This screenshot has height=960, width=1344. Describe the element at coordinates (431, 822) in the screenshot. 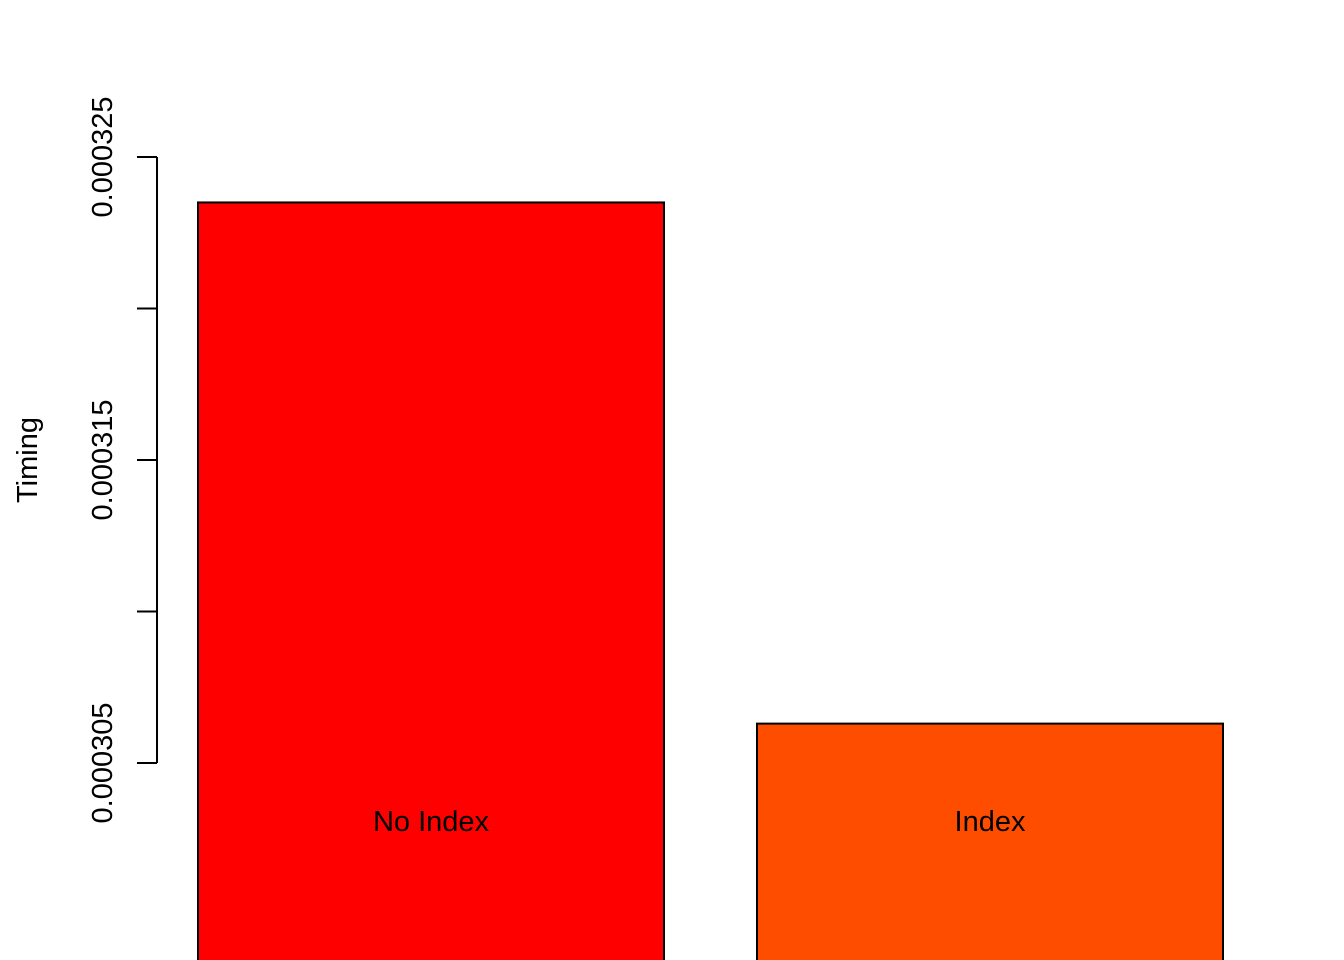

I see `bar-label-no-index: No Index` at that location.